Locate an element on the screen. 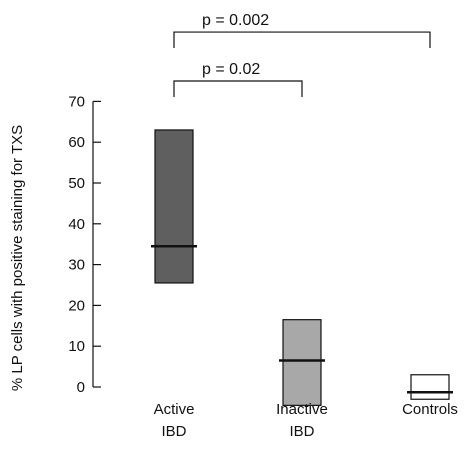 Image resolution: width=465 pixels, height=468 pixels. y-tick-label: 0 is located at coordinates (81, 387).